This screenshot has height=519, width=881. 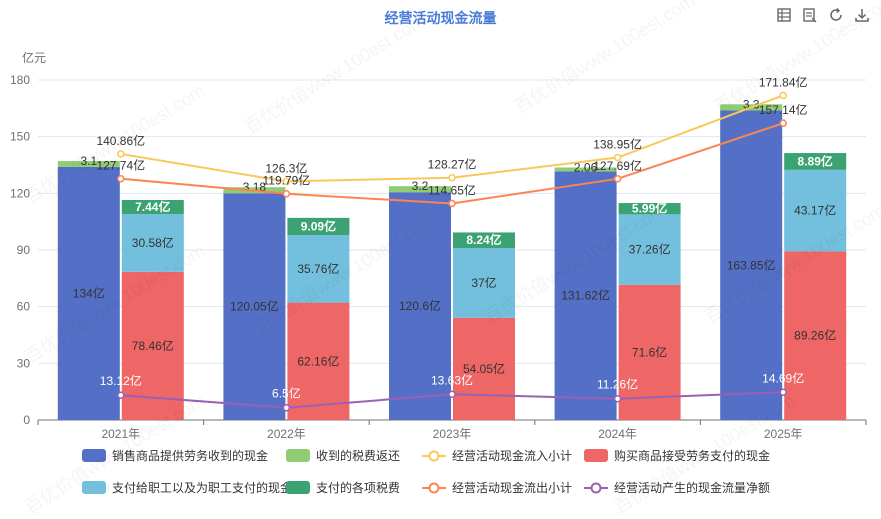 I want to click on bar-value-label: 78.46亿, so click(x=153, y=345).